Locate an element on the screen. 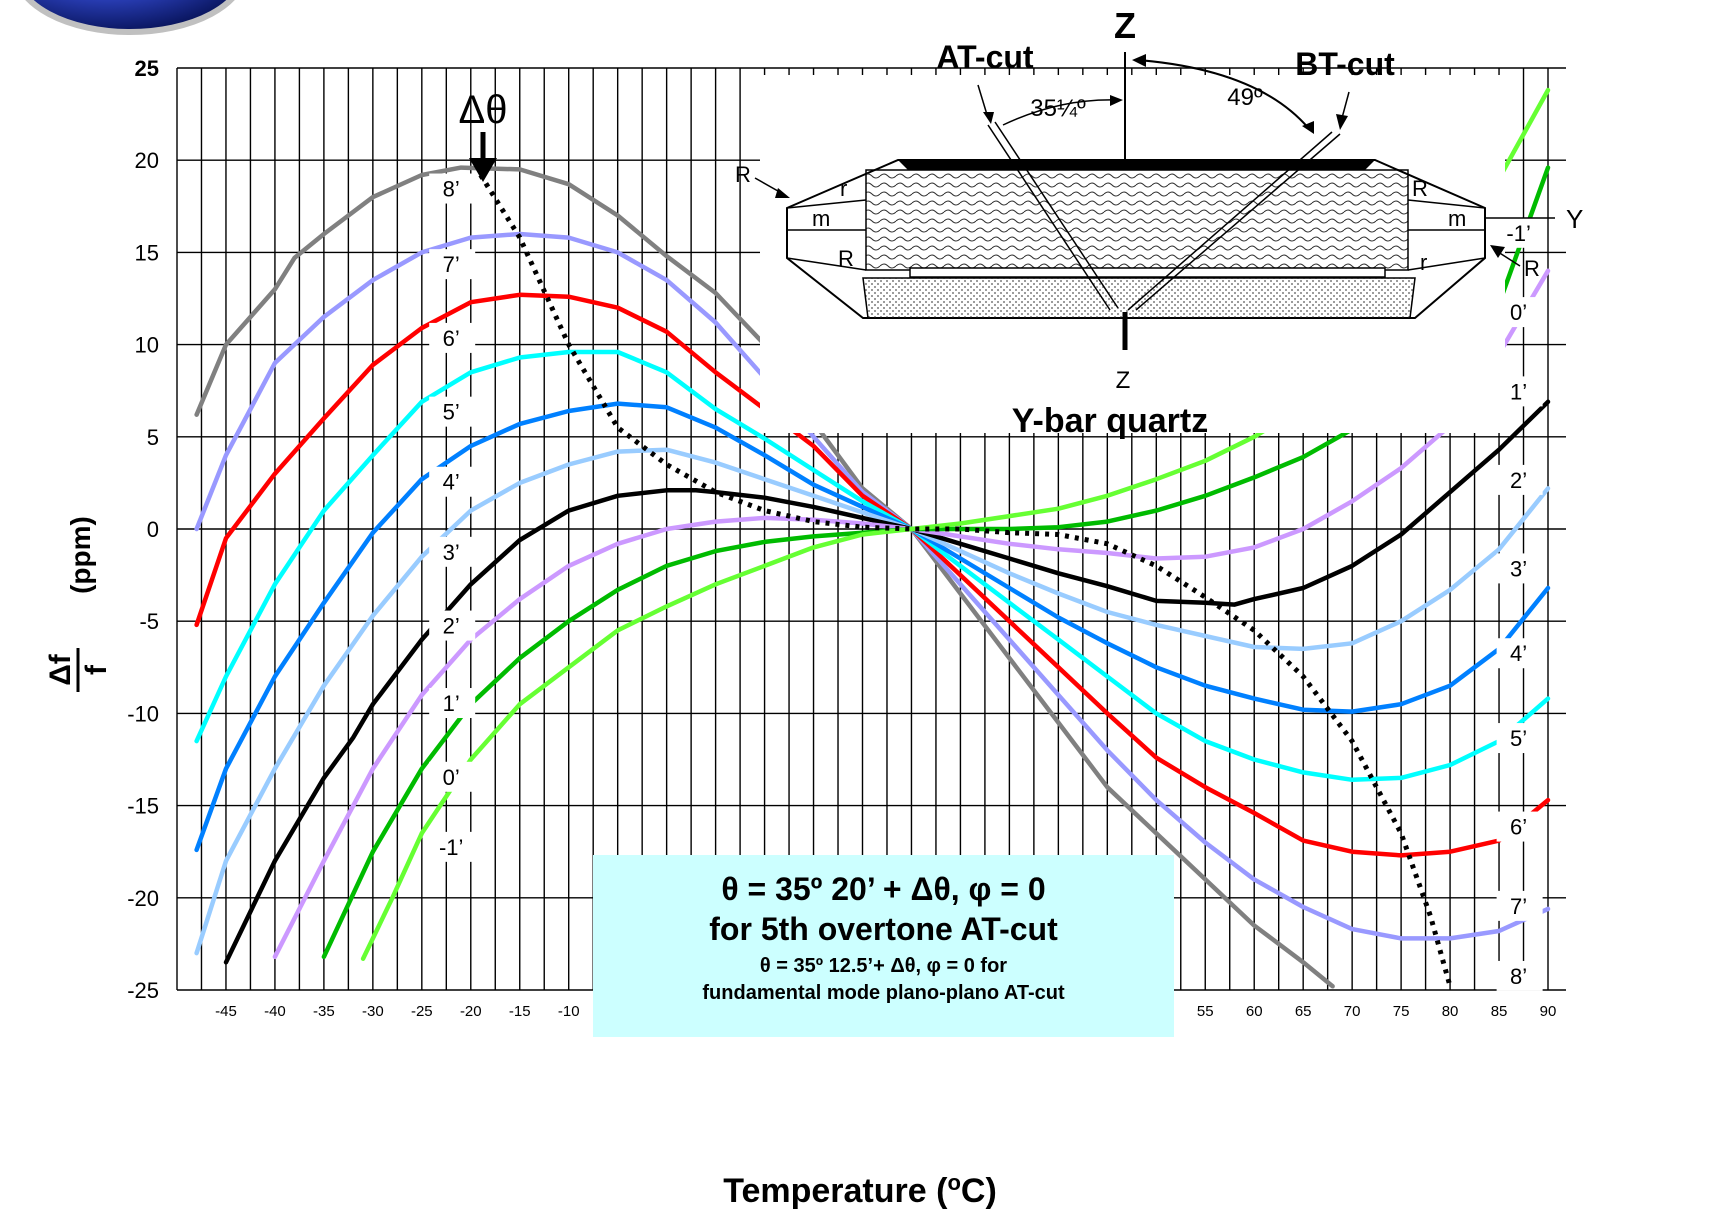 The width and height of the screenshot is (1731, 1209). x-tick-label: 90 is located at coordinates (1548, 1011).